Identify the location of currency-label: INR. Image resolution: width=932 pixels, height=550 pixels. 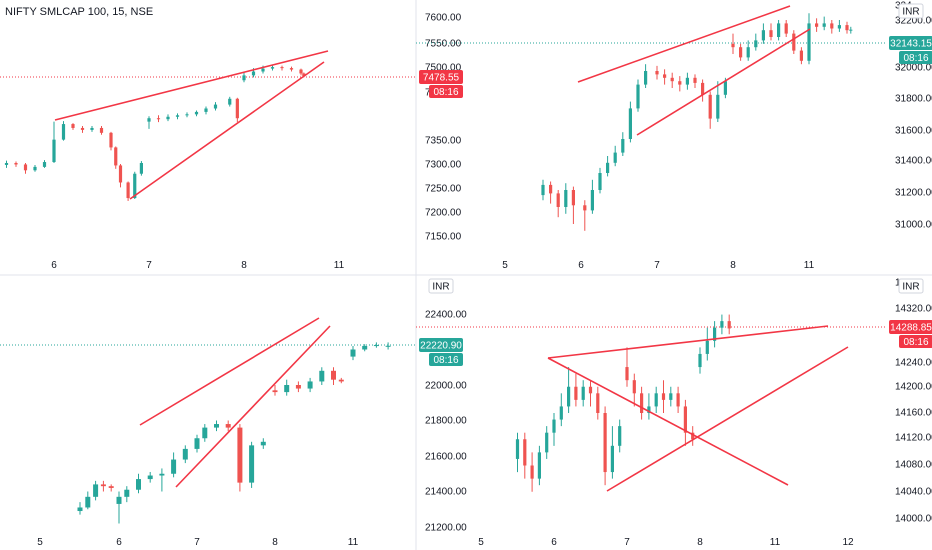
(440, 287).